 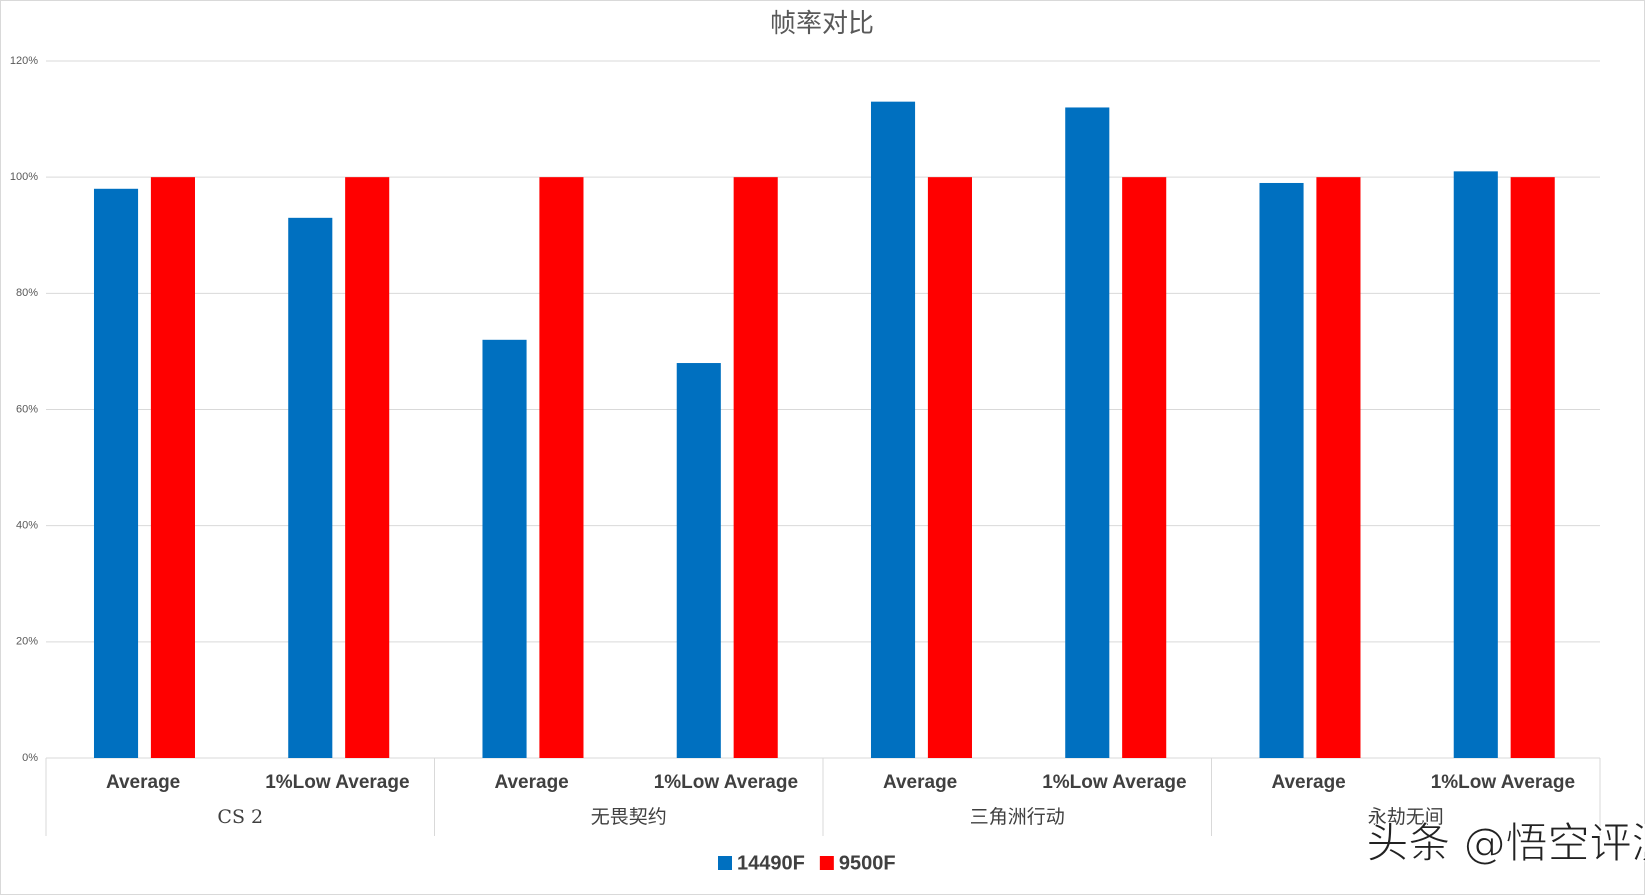 I want to click on y-tick-label: 40%, so click(x=27, y=526).